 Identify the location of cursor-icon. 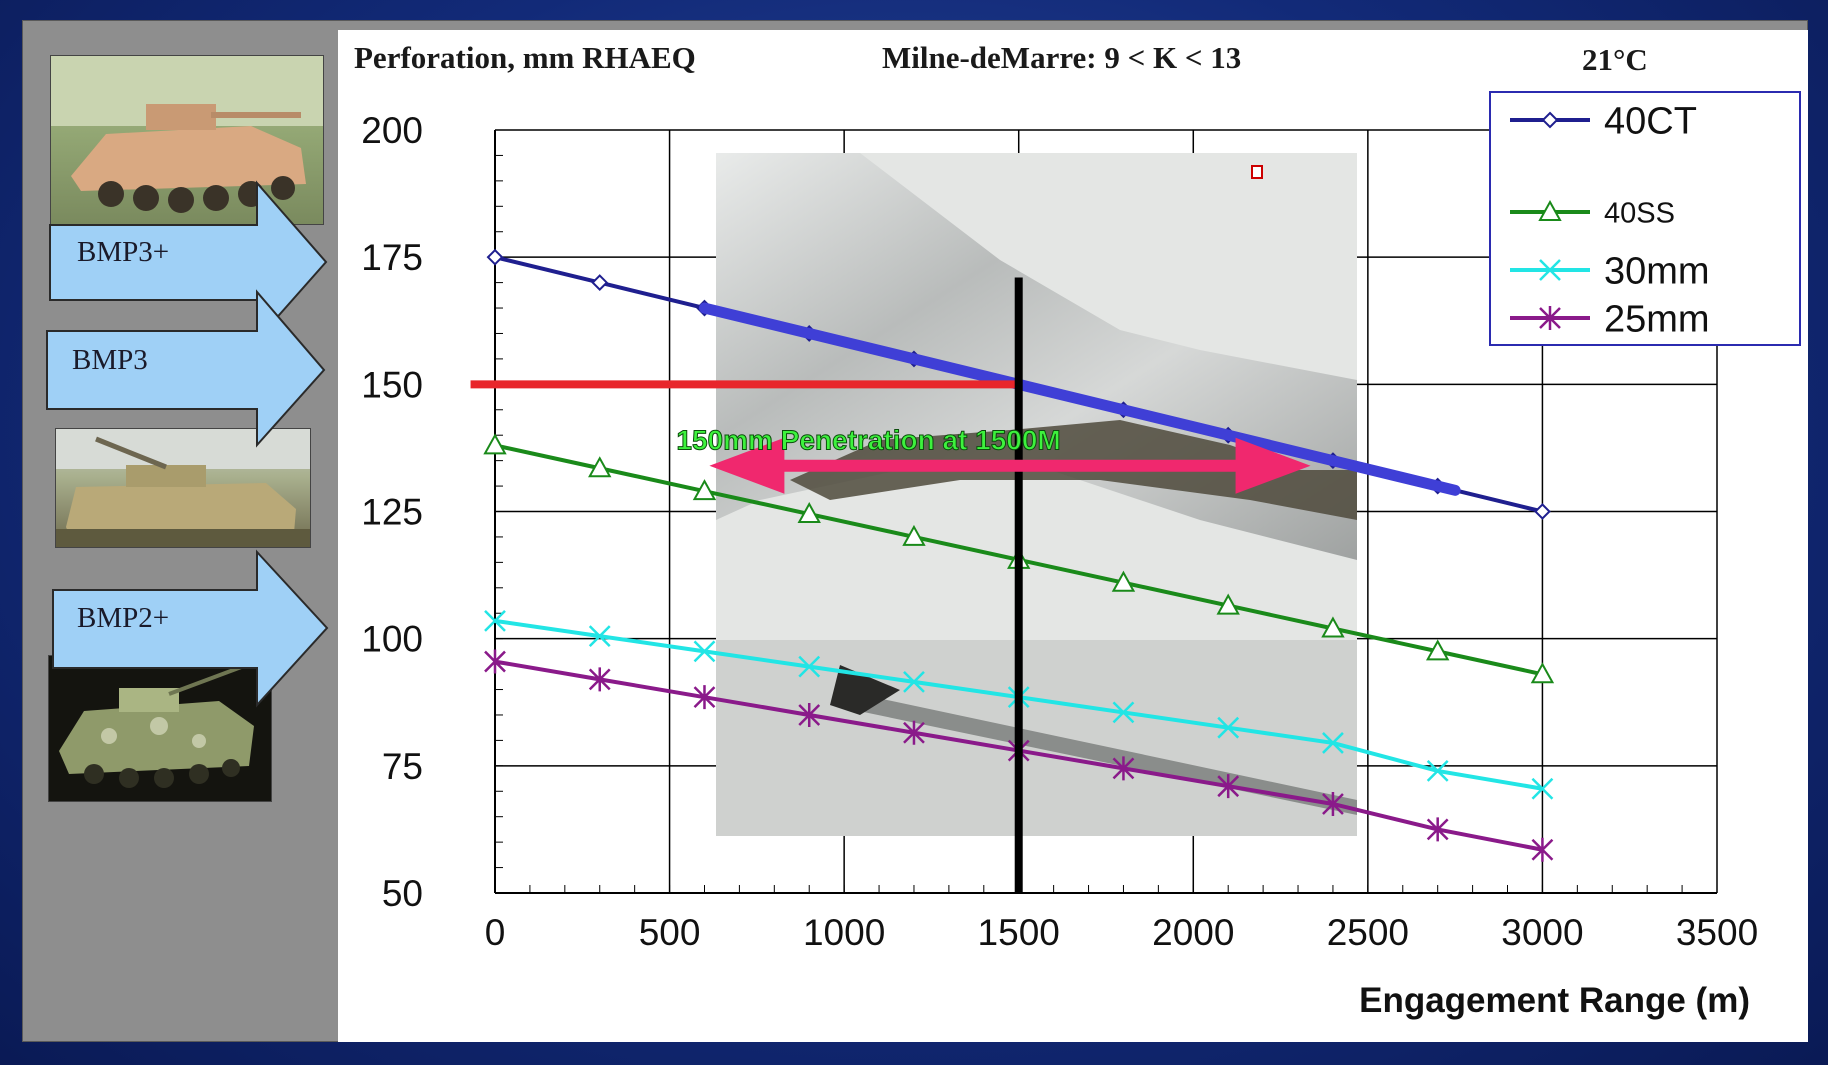
(1257, 172).